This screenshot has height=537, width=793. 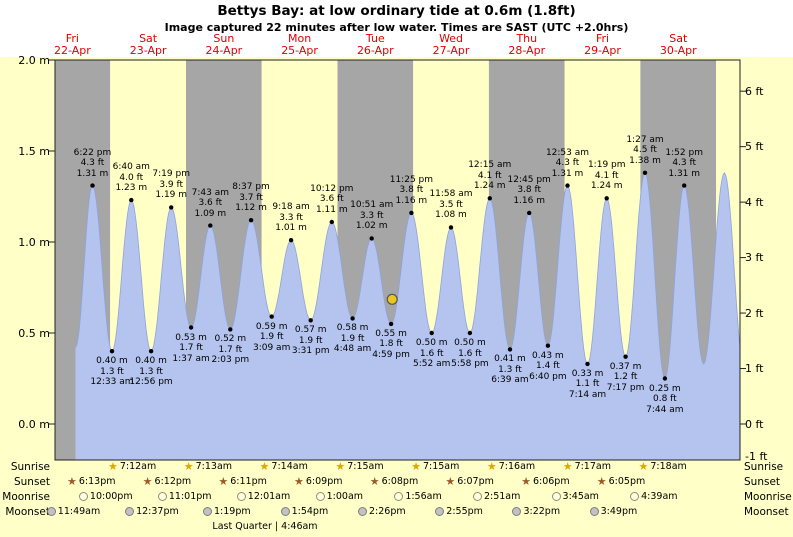 I want to click on sunrise-event: ★ 7:17am, so click(x=586, y=466).